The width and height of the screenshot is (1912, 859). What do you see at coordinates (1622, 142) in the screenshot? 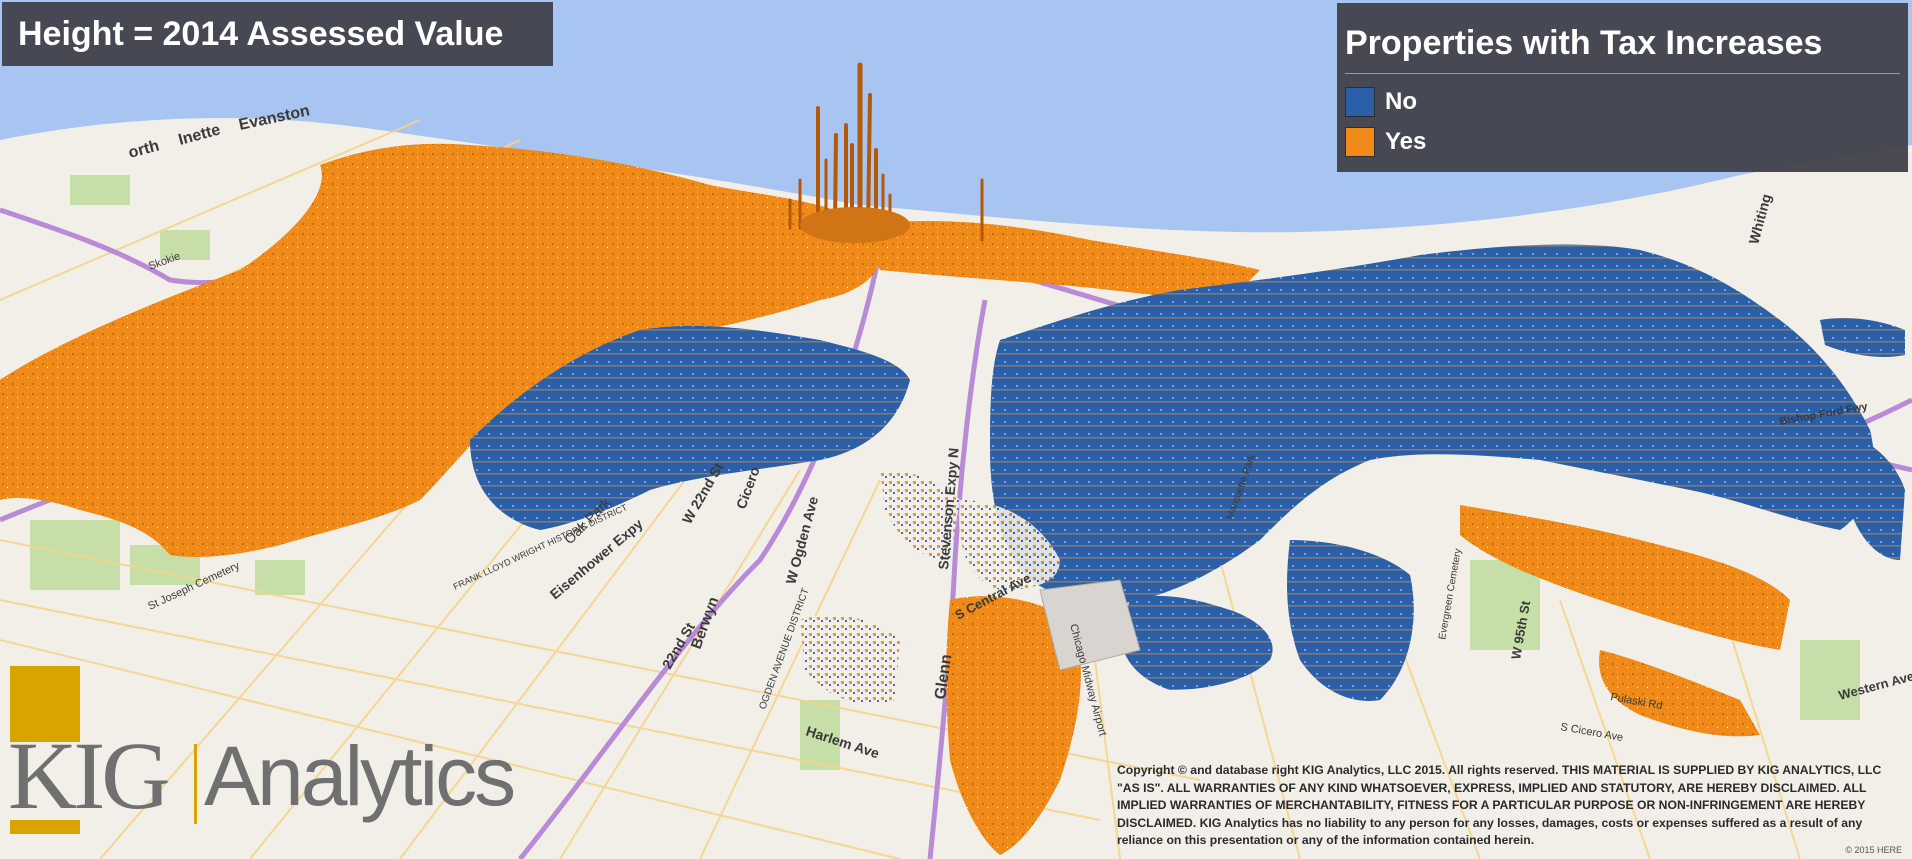
I see `legend-item-yes: Yes` at bounding box center [1622, 142].